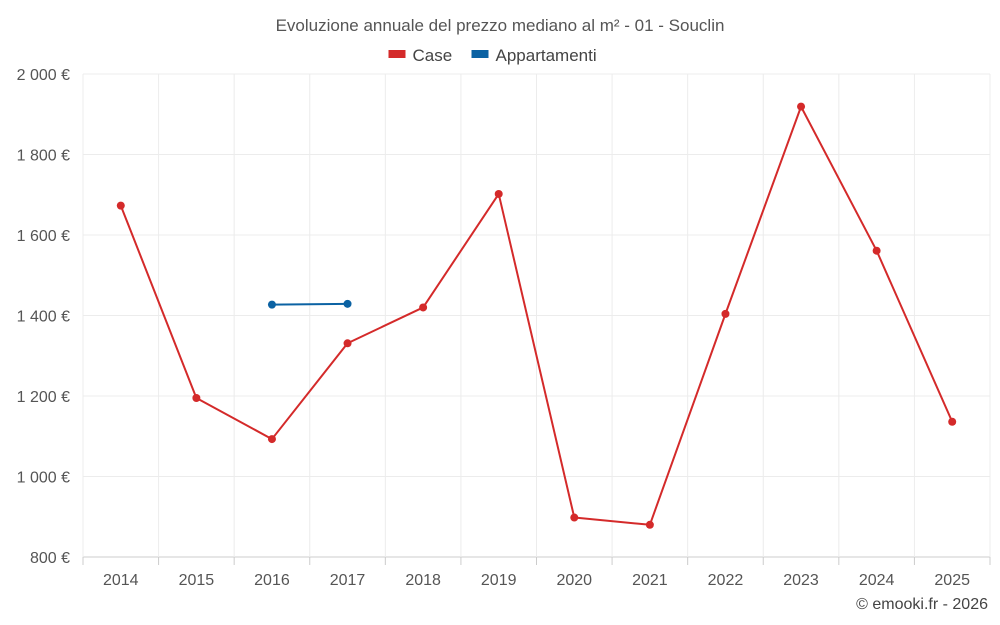  What do you see at coordinates (801, 580) in the screenshot?
I see `x-tick-label: 2023` at bounding box center [801, 580].